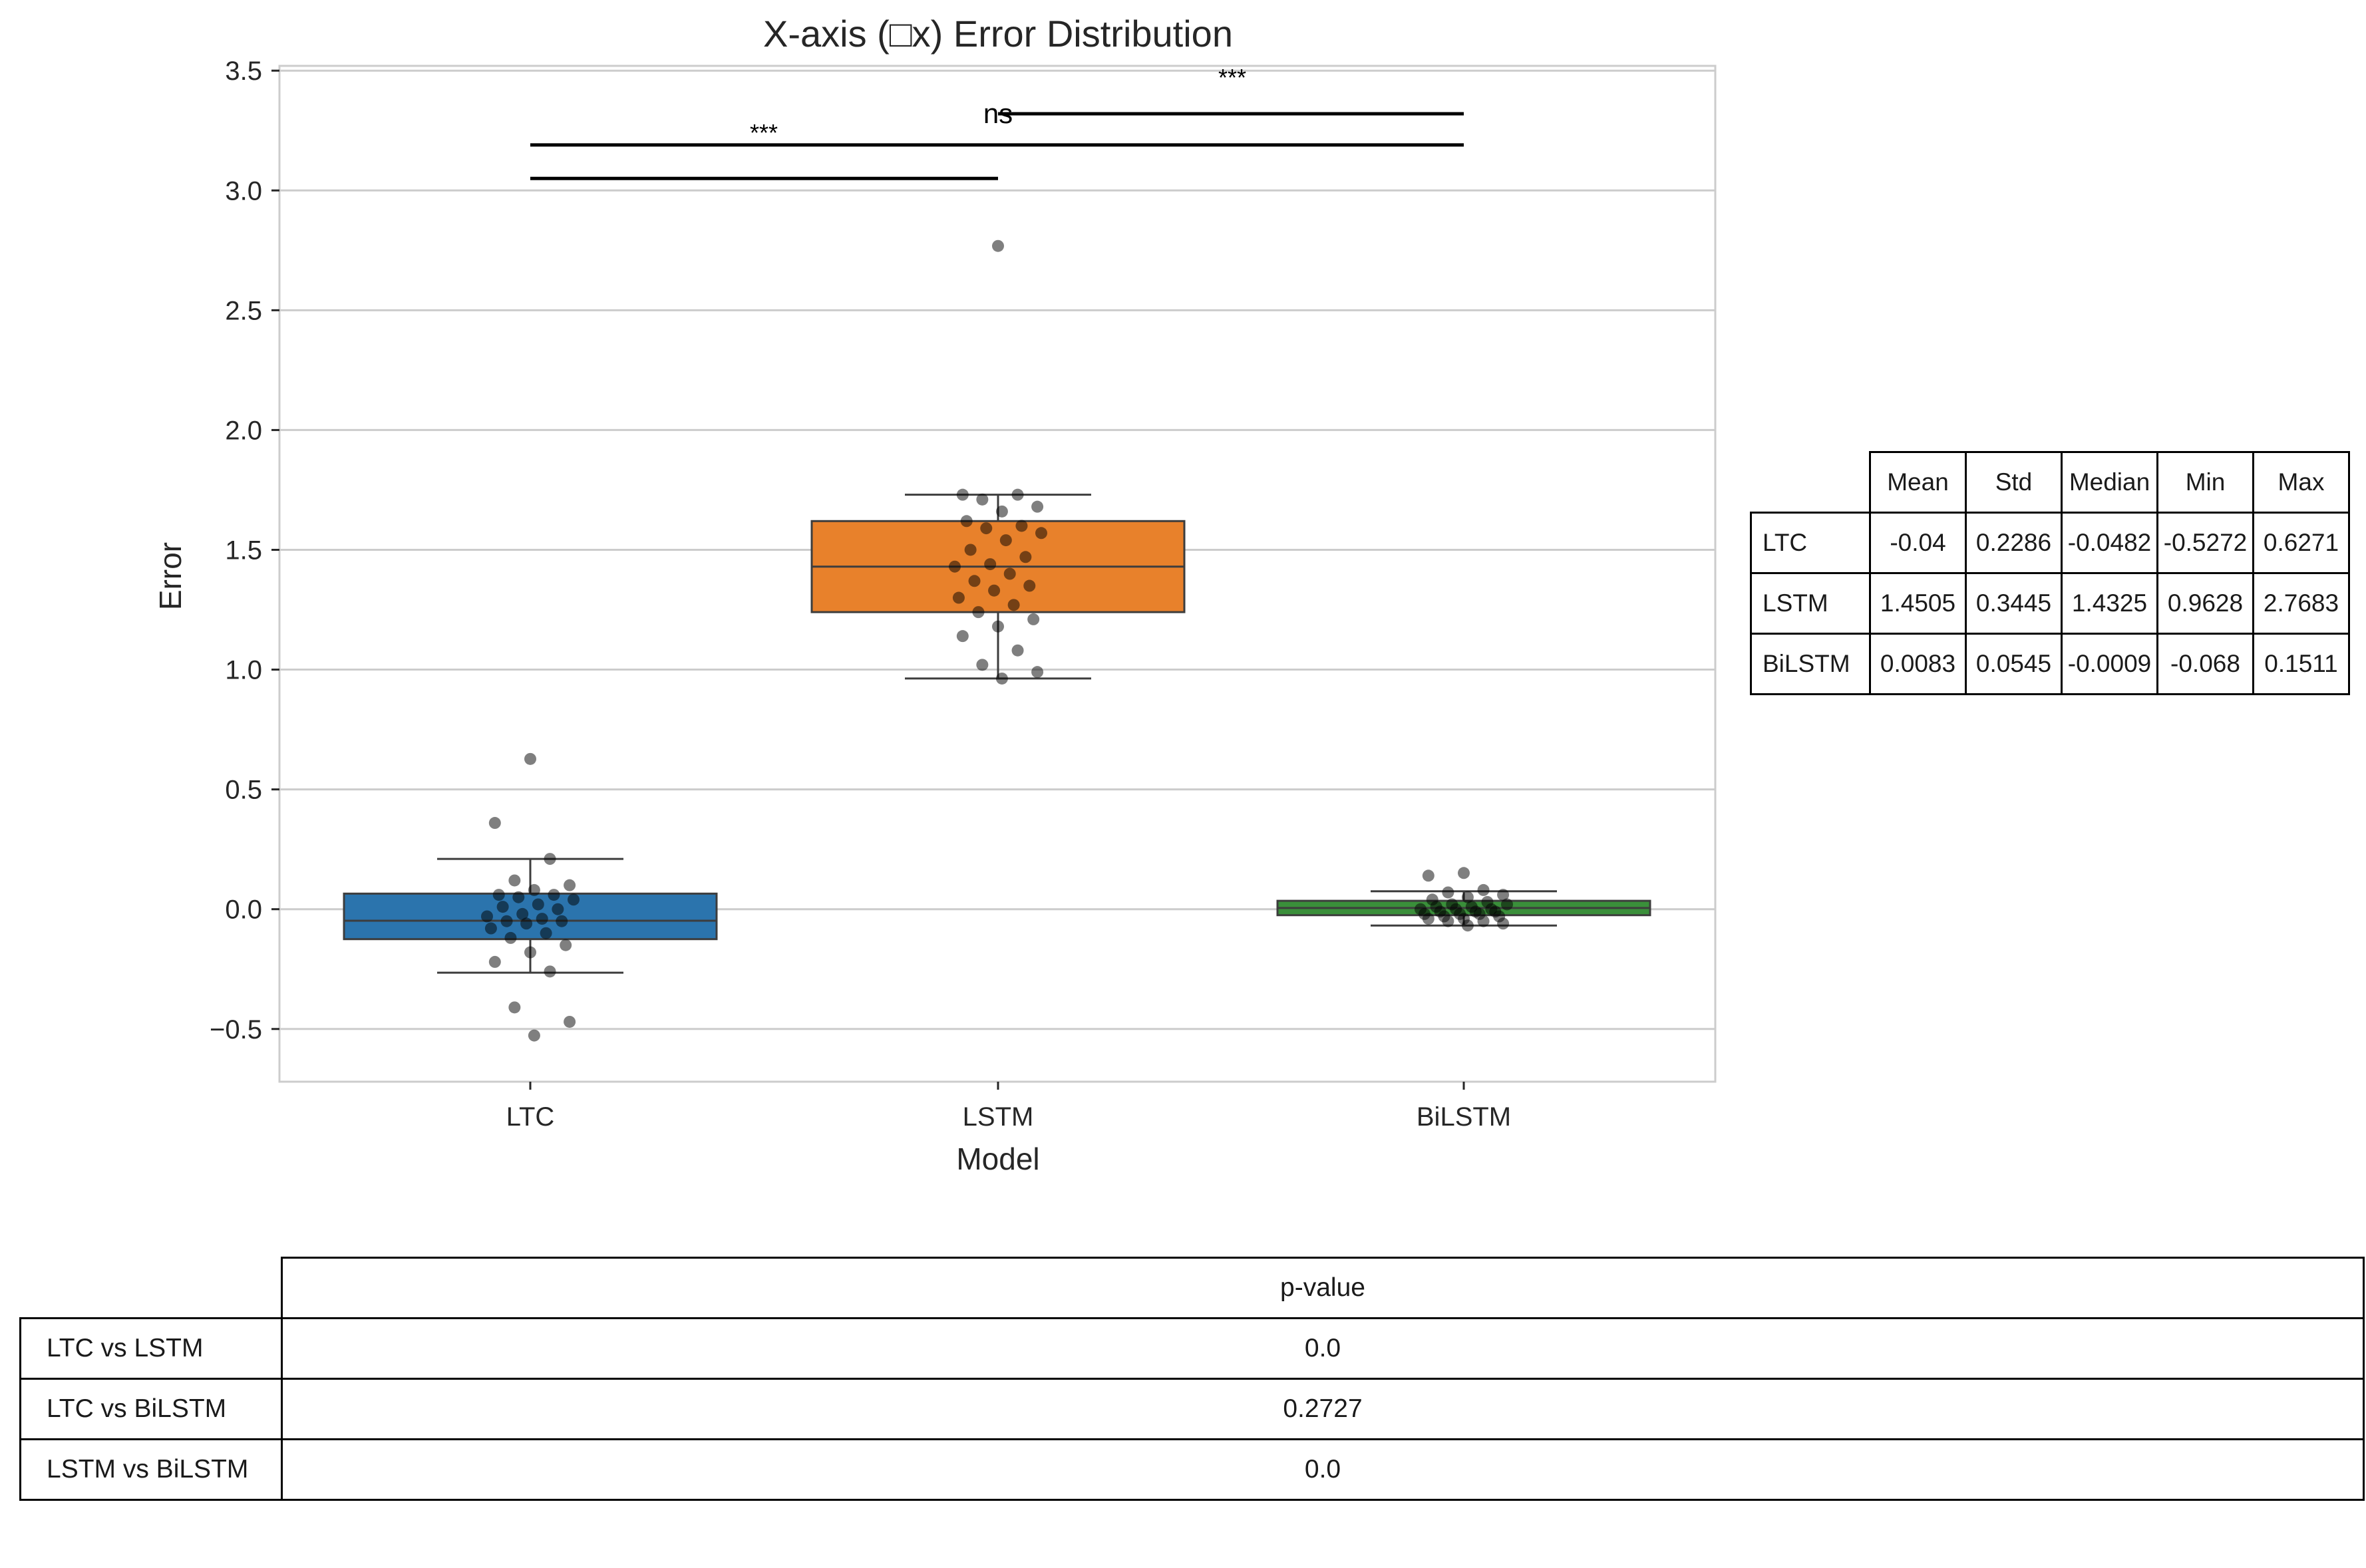  Describe the element at coordinates (1323, 1348) in the screenshot. I see `pvalue-cell: 0.0` at that location.